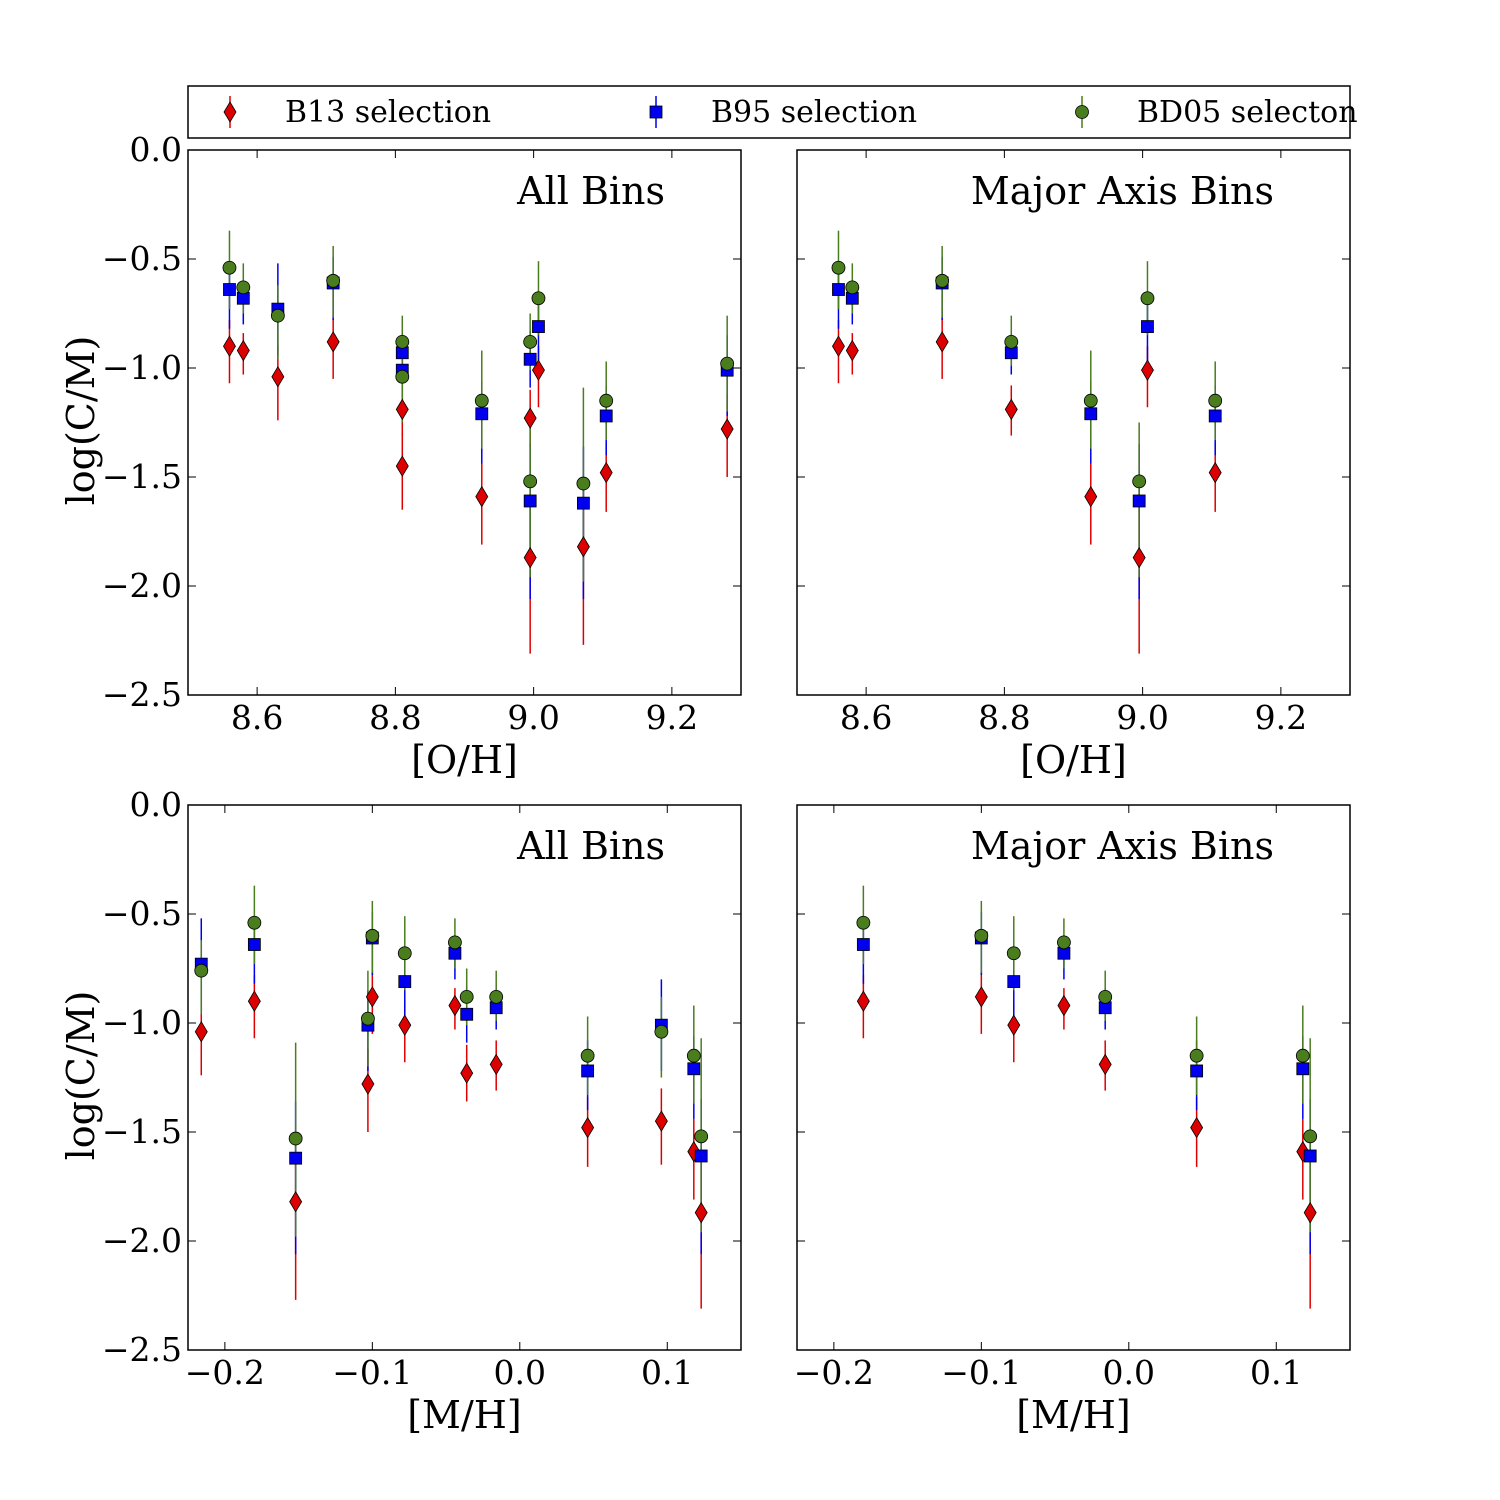  Describe the element at coordinates (772, 112) in the screenshot. I see `legend: B13 selection B95 selection BD05 selecton` at that location.